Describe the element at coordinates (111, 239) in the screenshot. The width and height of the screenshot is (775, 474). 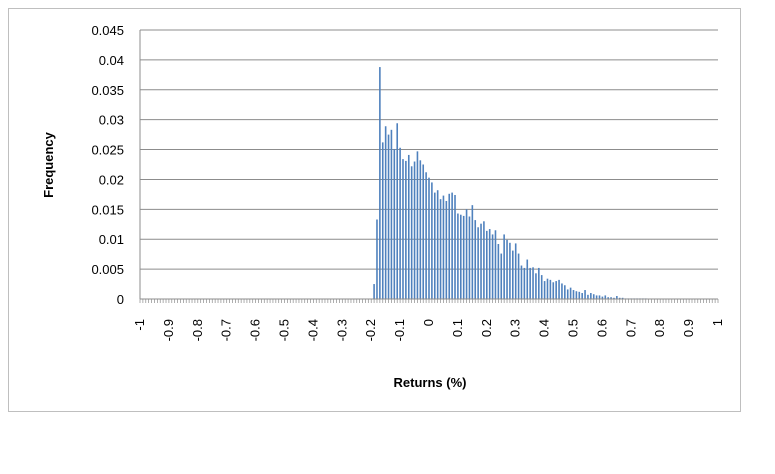
I see `y-tick-label: 0.01` at that location.